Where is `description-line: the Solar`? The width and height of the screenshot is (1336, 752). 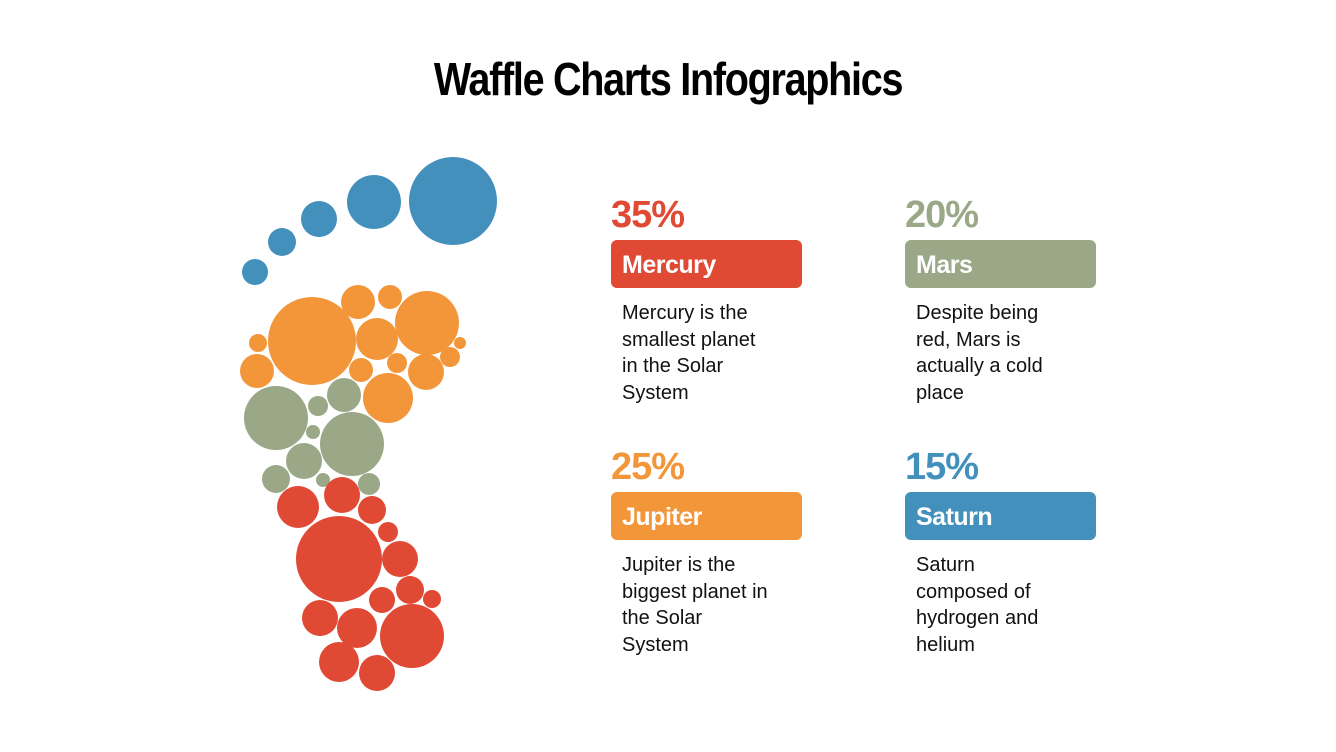 description-line: the Solar is located at coordinates (662, 618).